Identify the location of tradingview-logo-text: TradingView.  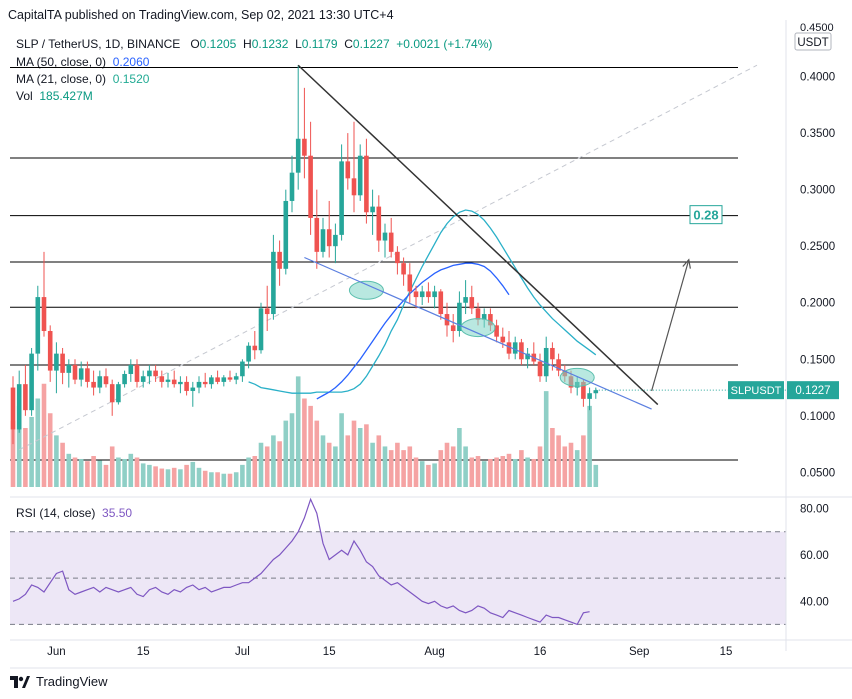
(72, 681).